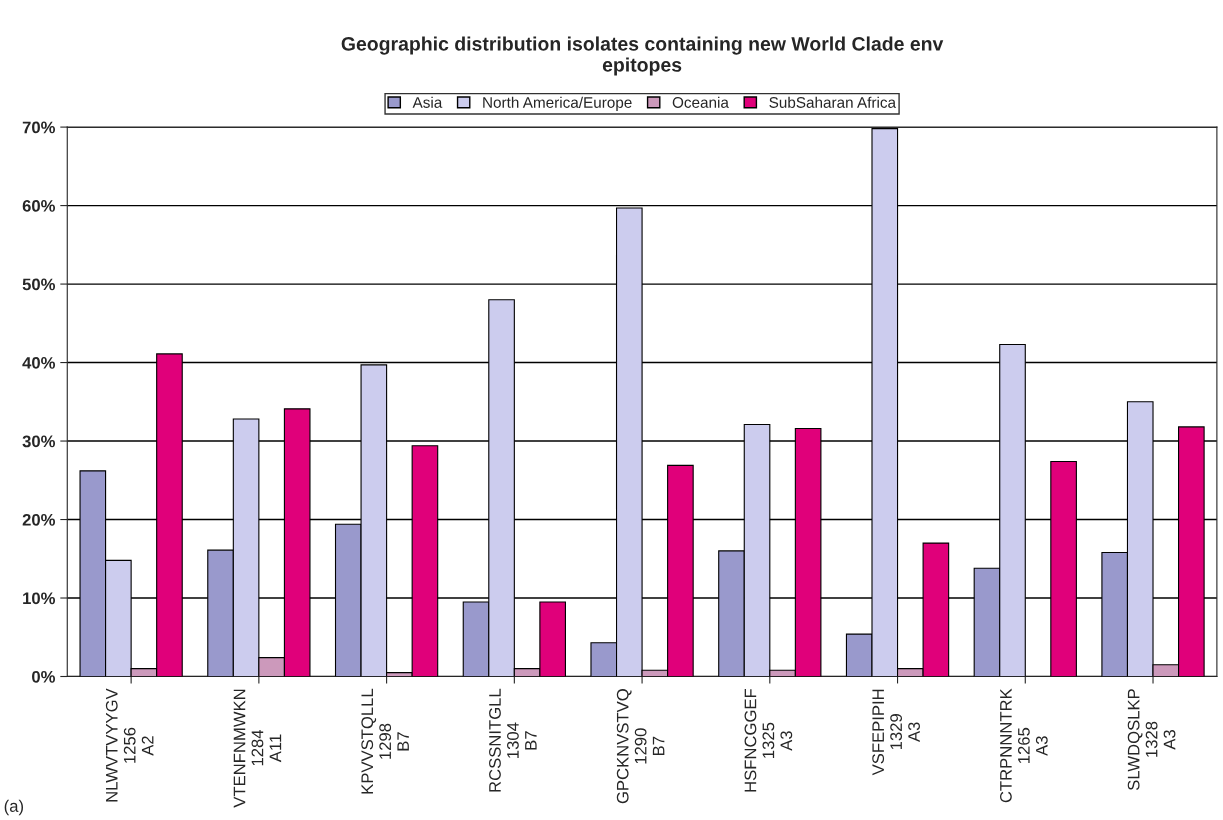 The height and width of the screenshot is (820, 1223). What do you see at coordinates (768, 740) in the screenshot?
I see `x-tick-label: HSFNCGGEF 1325 A3` at bounding box center [768, 740].